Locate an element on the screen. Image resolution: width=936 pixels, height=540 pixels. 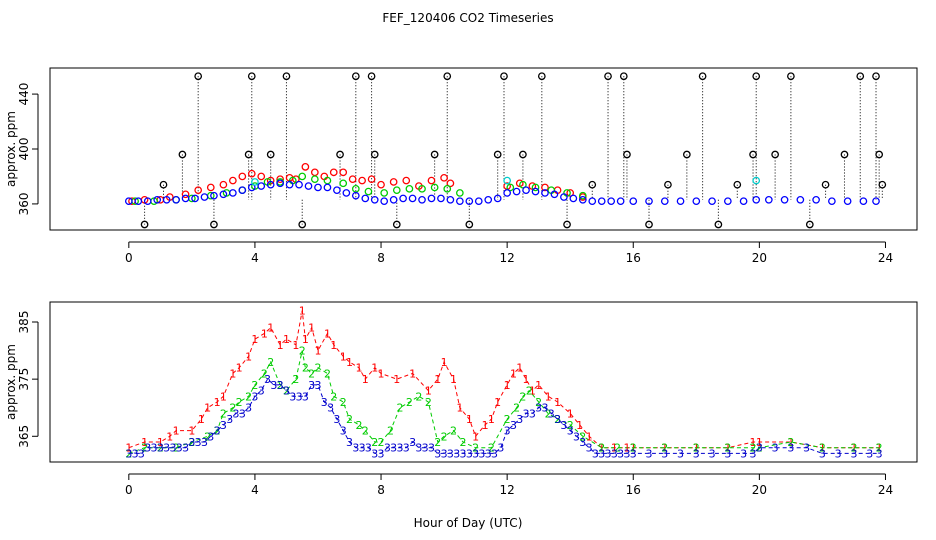
bottom-y-axis-label: approx. ppm is located at coordinates (11, 382).